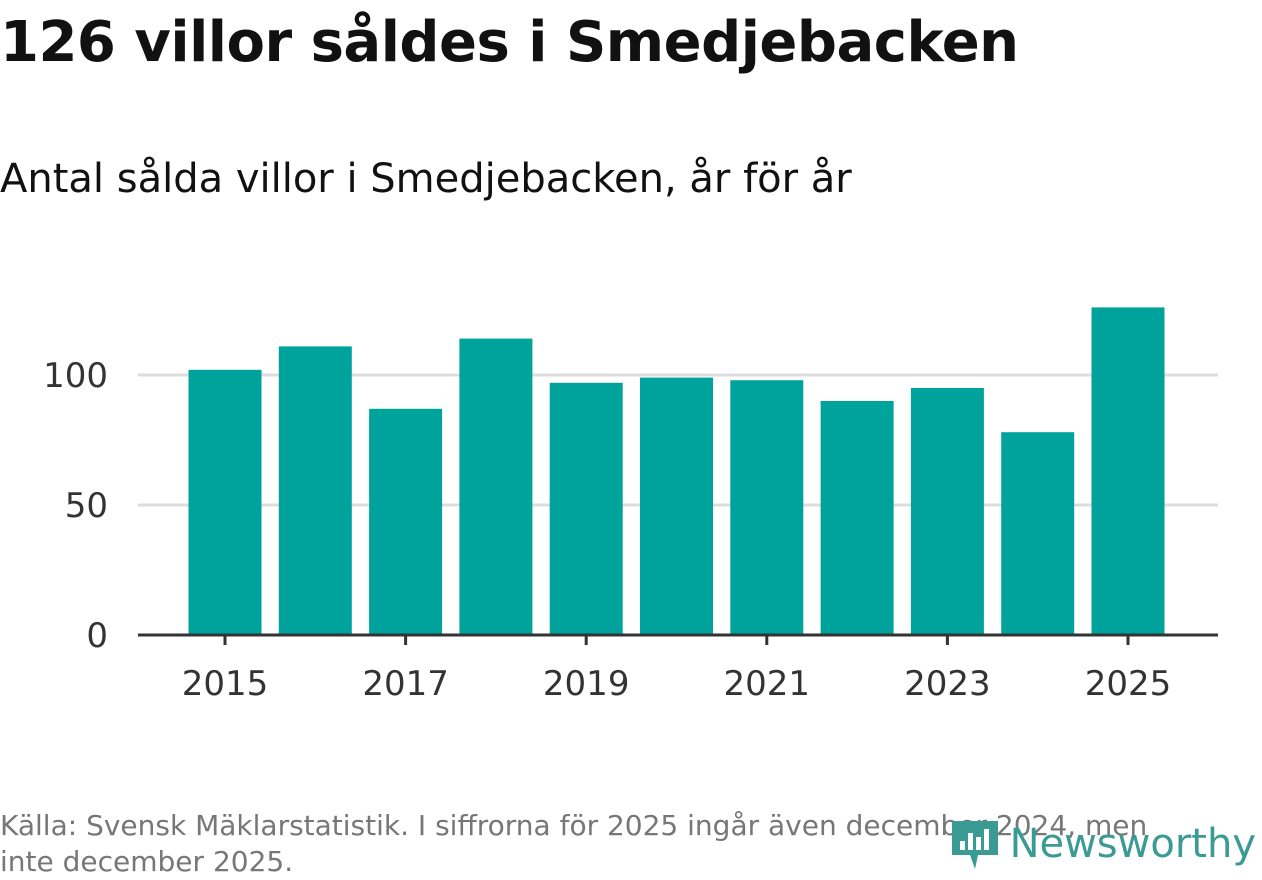 The width and height of the screenshot is (1262, 880). I want to click on bar-2024, so click(1038, 533).